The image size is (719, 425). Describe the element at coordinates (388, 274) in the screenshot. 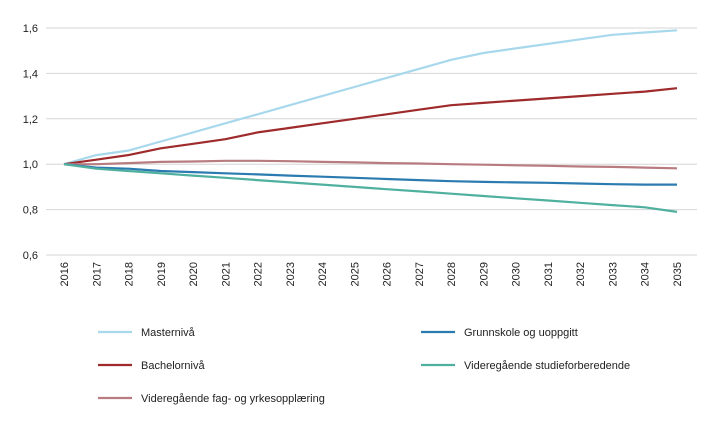

I see `x-tick-label: 2026` at that location.